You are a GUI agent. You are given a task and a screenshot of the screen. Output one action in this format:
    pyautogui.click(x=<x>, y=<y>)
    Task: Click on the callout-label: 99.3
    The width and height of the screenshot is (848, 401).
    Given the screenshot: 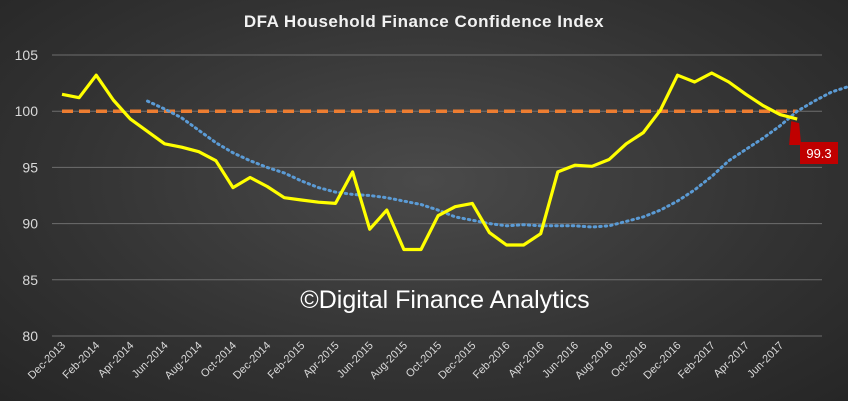 What is the action you would take?
    pyautogui.click(x=818, y=153)
    